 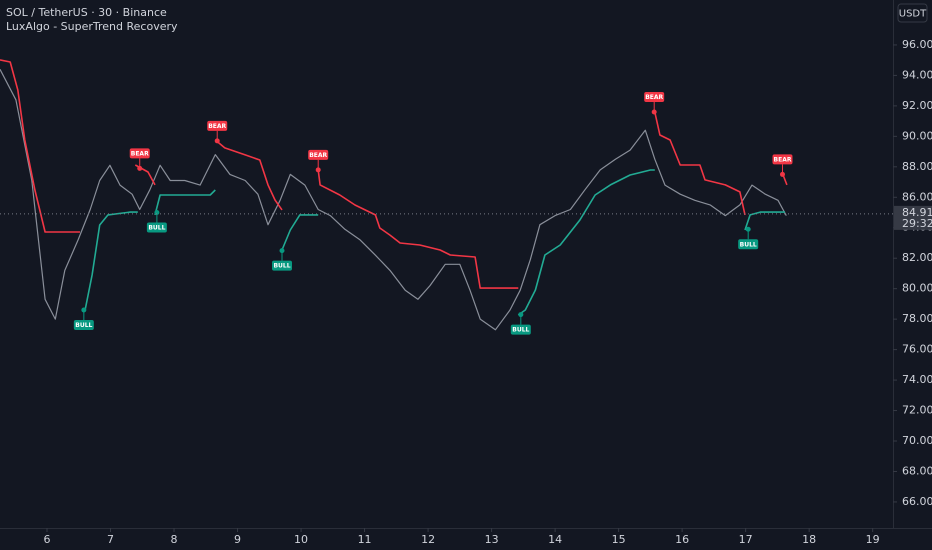 What do you see at coordinates (917, 105) in the screenshot?
I see `y-tick-label: 92.00` at bounding box center [917, 105].